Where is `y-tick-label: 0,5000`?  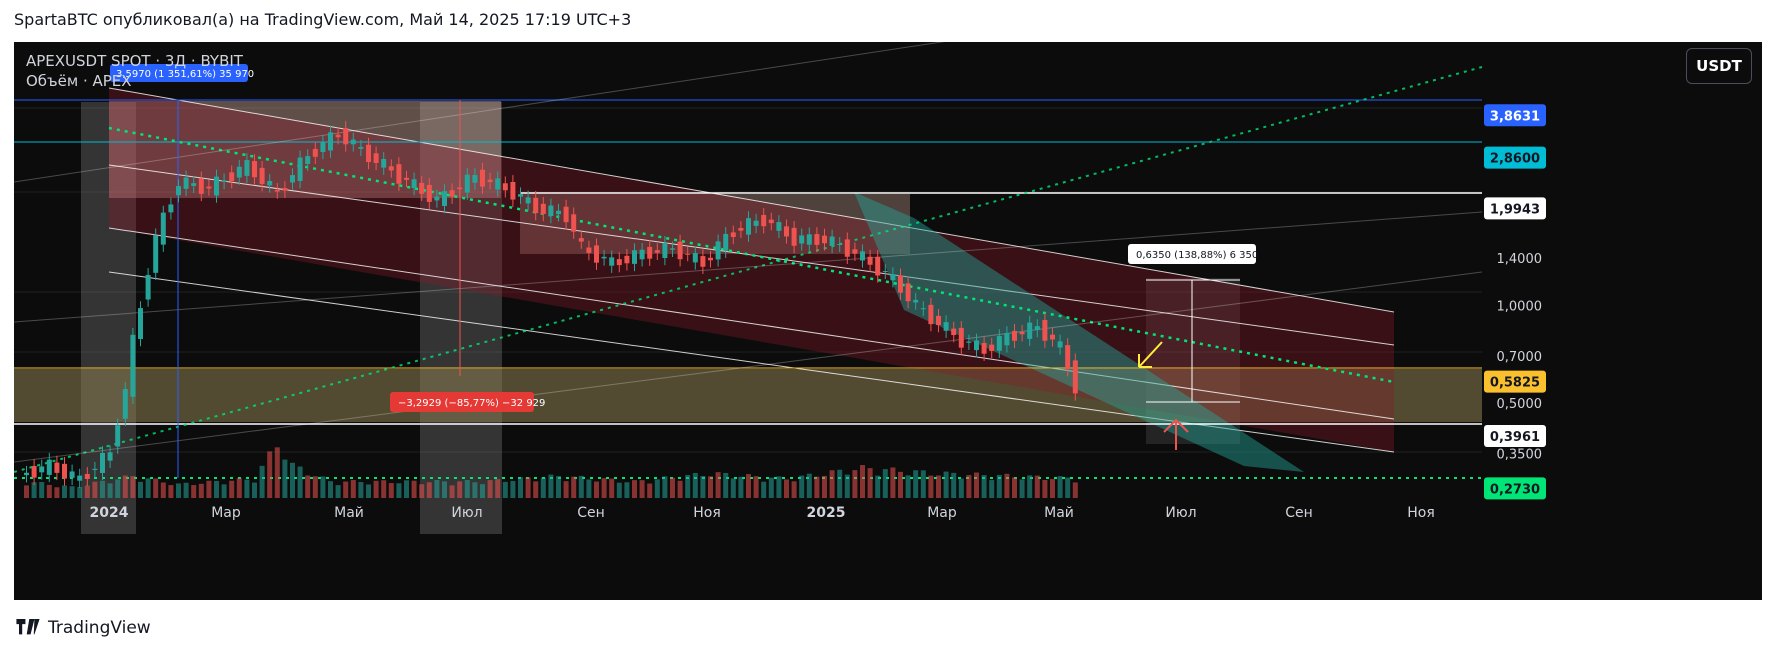
y-tick-label: 0,5000 is located at coordinates (1520, 404).